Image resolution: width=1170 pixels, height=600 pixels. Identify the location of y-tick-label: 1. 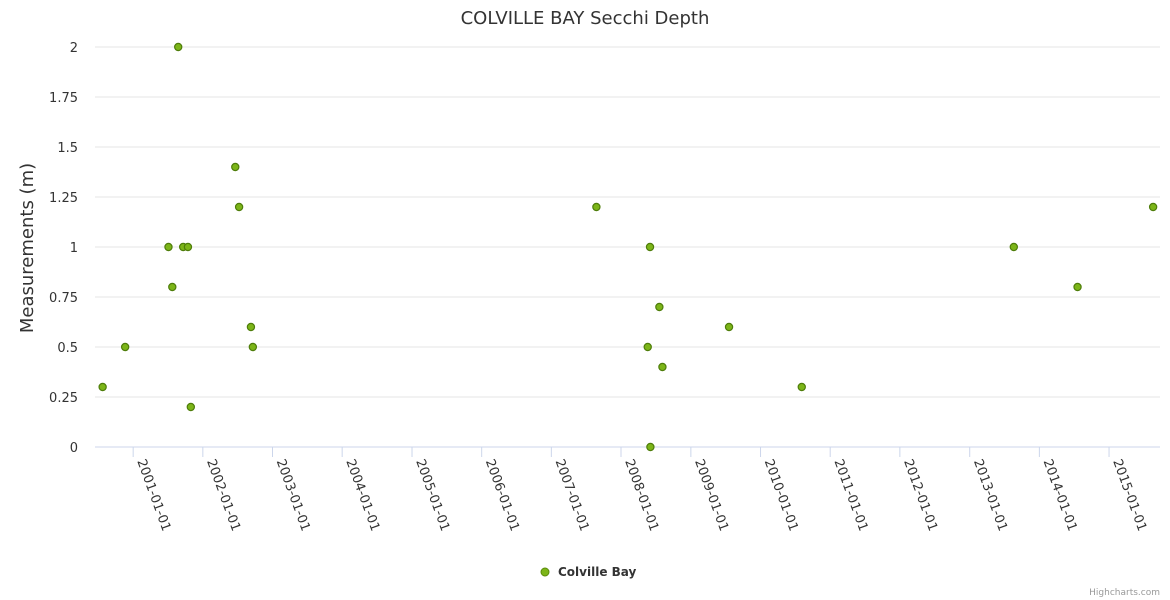
(74, 248).